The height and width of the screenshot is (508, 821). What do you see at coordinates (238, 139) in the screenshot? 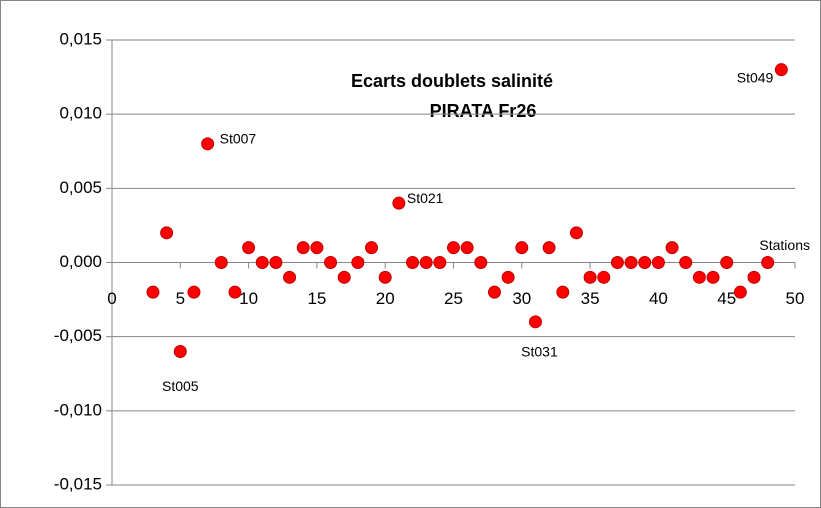
I see `annotation: St007` at bounding box center [238, 139].